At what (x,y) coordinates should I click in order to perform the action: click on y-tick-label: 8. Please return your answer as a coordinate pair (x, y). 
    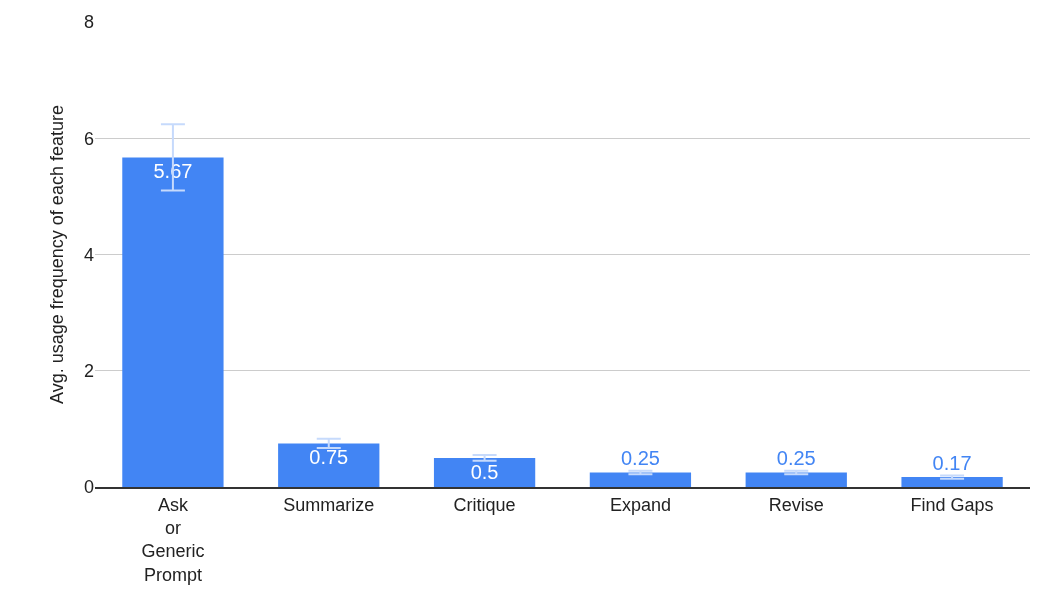
    Looking at the image, I should click on (88, 22).